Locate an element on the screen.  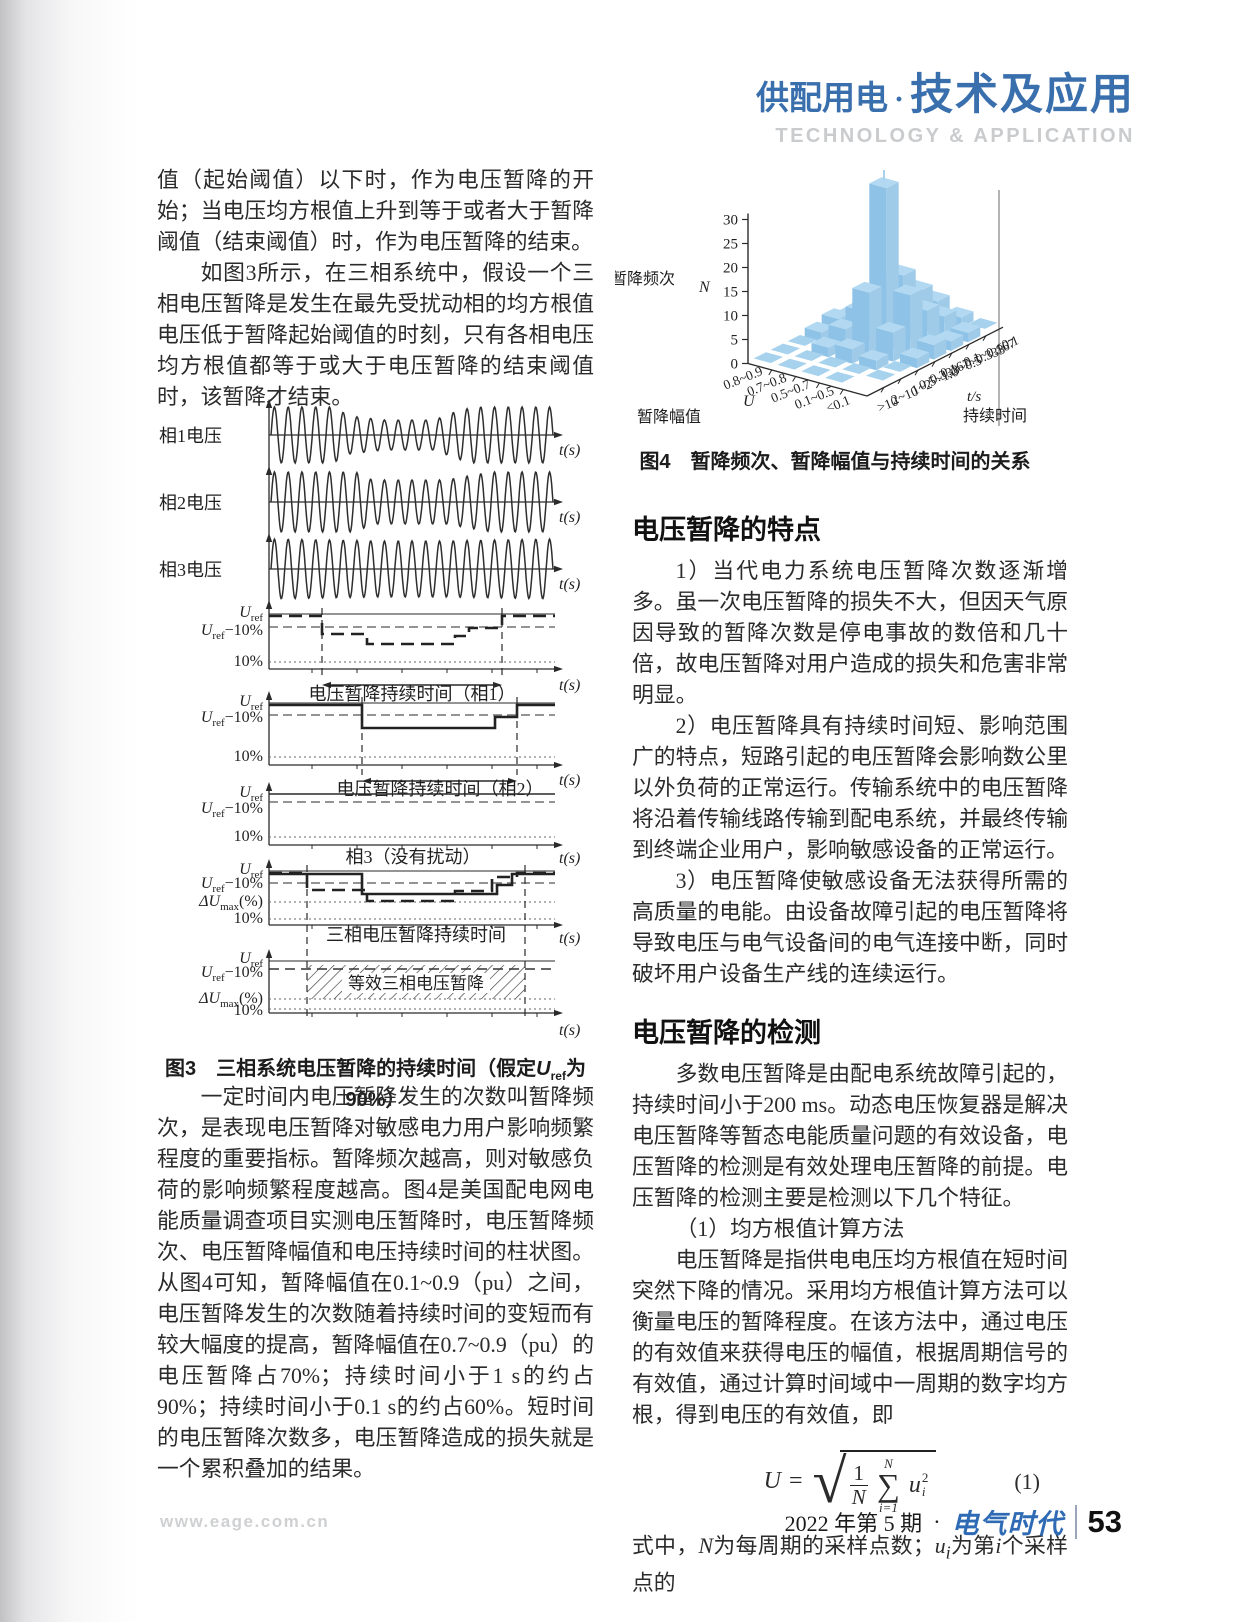
header-section: 供配用电 is located at coordinates (821, 97).